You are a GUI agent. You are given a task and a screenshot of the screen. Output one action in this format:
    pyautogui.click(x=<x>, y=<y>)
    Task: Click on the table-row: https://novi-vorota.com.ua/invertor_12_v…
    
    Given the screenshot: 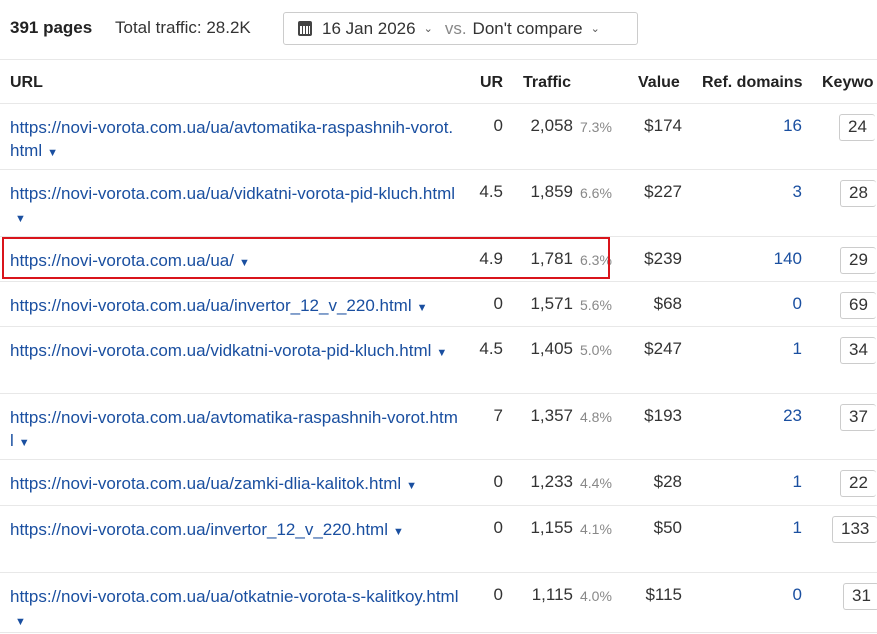 What is the action you would take?
    pyautogui.click(x=438, y=539)
    